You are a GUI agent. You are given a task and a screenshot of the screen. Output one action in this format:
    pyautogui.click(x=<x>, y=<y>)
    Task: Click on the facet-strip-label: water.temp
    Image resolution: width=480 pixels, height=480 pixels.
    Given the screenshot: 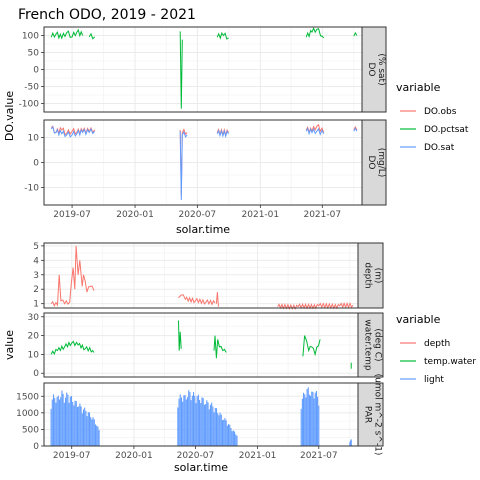 What is the action you would take?
    pyautogui.click(x=368, y=345)
    